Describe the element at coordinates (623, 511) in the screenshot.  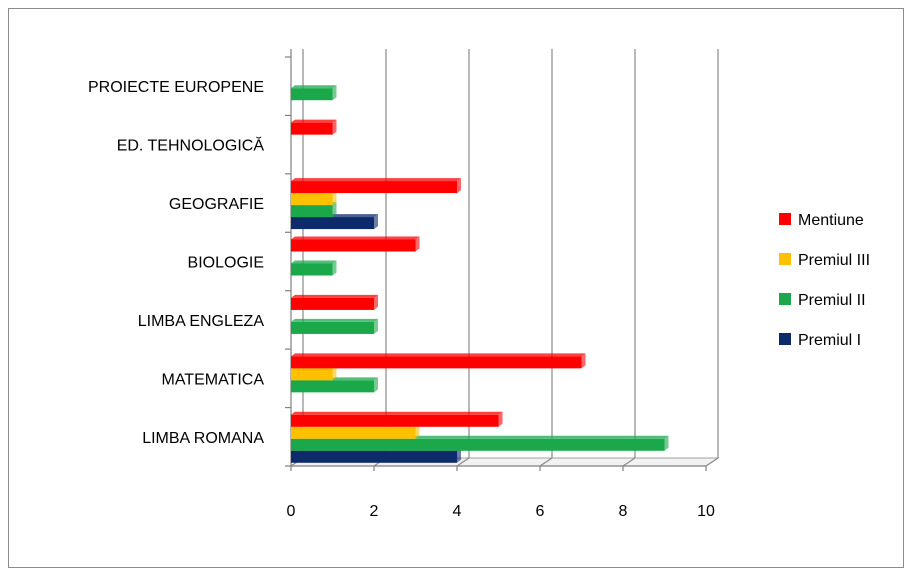
I see `x-tick-label-8: 8` at that location.